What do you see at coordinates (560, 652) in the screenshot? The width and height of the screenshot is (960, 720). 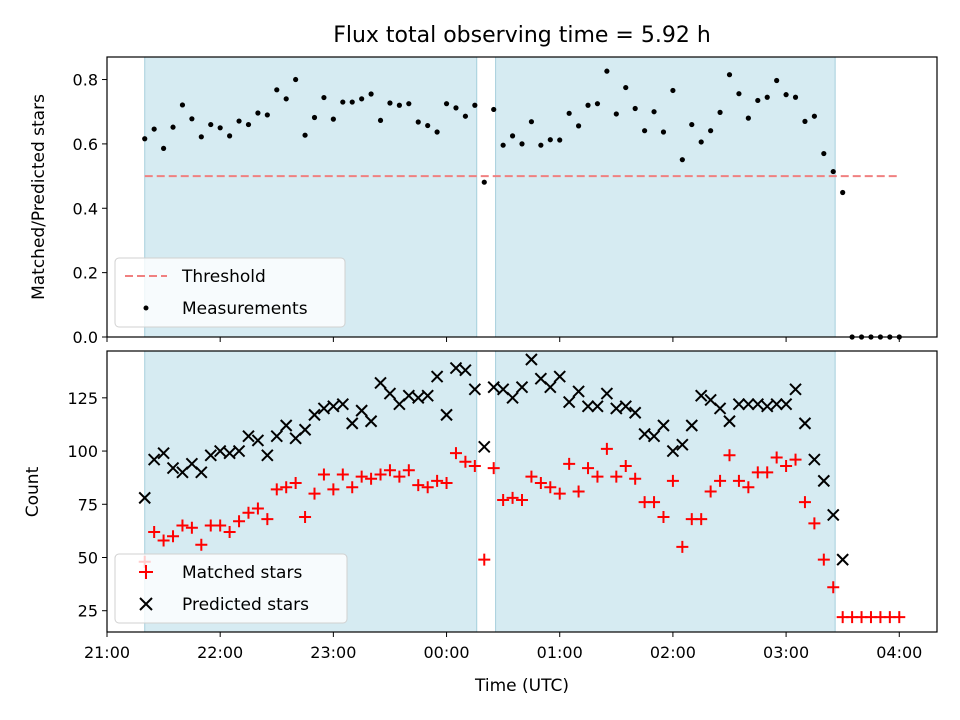 I see `x-tick-label-4: 01:00` at bounding box center [560, 652].